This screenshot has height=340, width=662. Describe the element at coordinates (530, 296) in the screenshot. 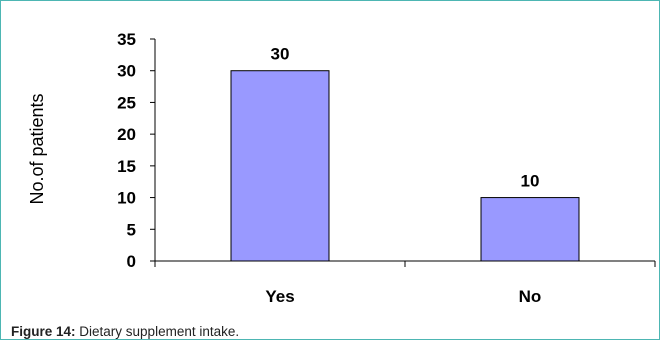

I see `x-category-label: No` at that location.